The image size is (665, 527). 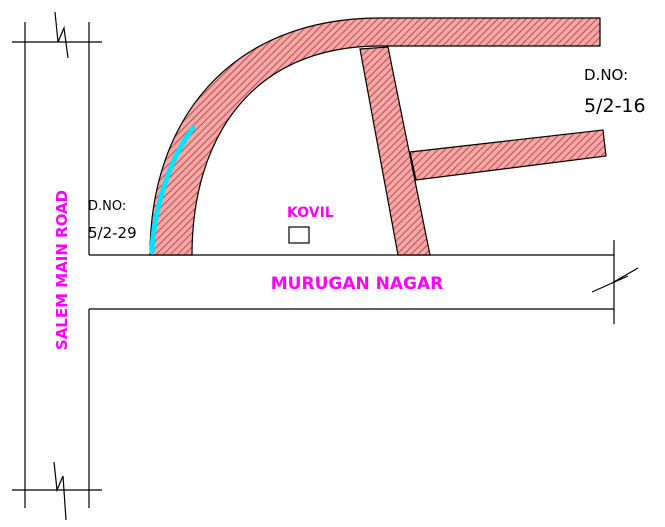 What do you see at coordinates (172, 190) in the screenshot?
I see `curve-highlight` at bounding box center [172, 190].